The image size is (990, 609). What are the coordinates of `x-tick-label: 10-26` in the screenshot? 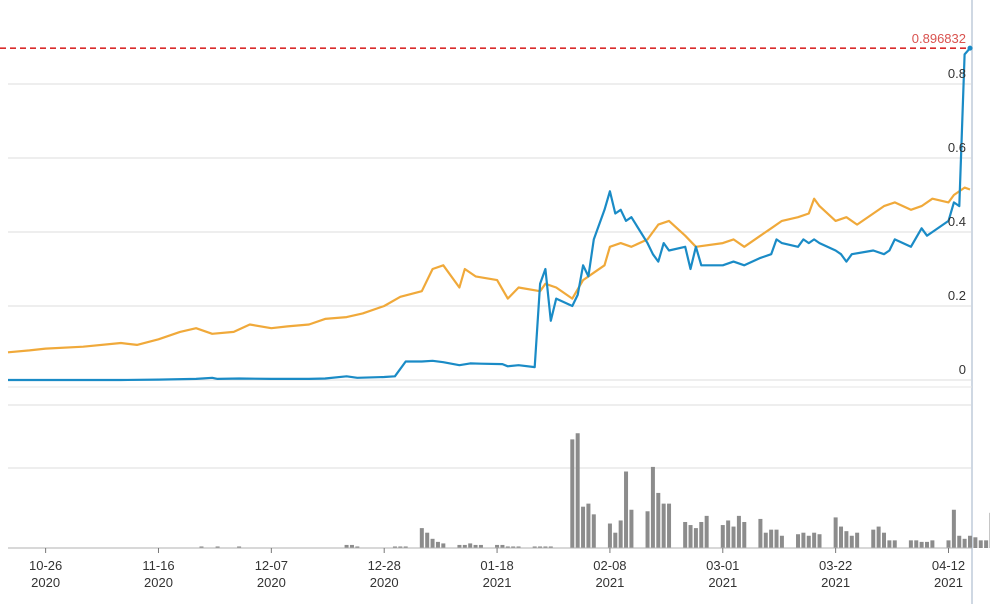 It's located at (45, 565).